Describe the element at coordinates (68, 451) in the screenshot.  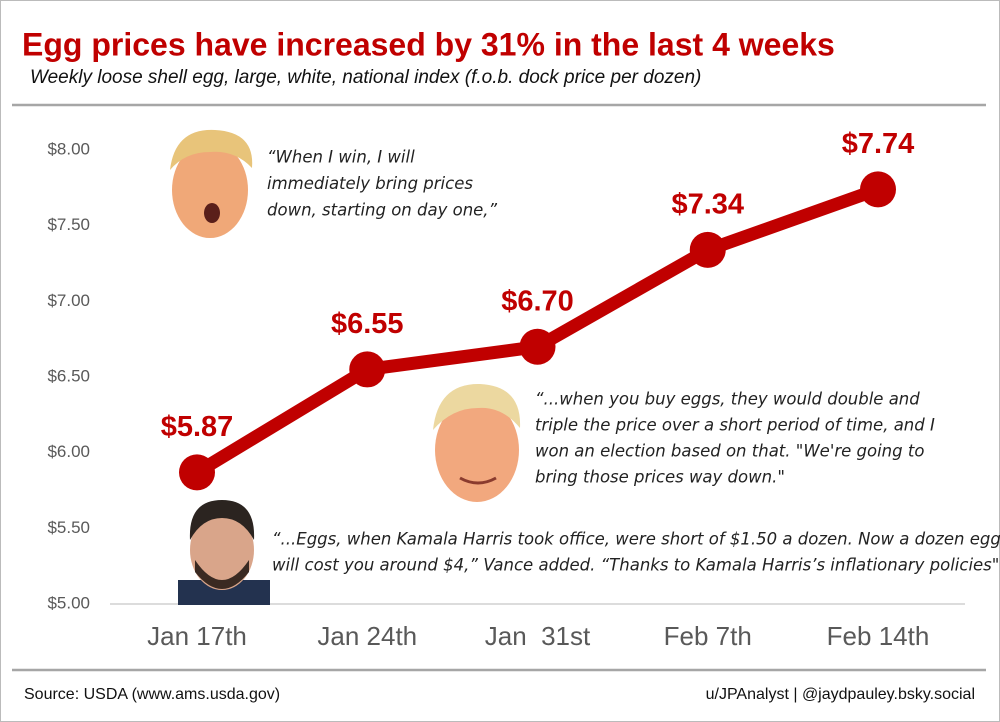
I see `y-tick-label: $6.00` at that location.